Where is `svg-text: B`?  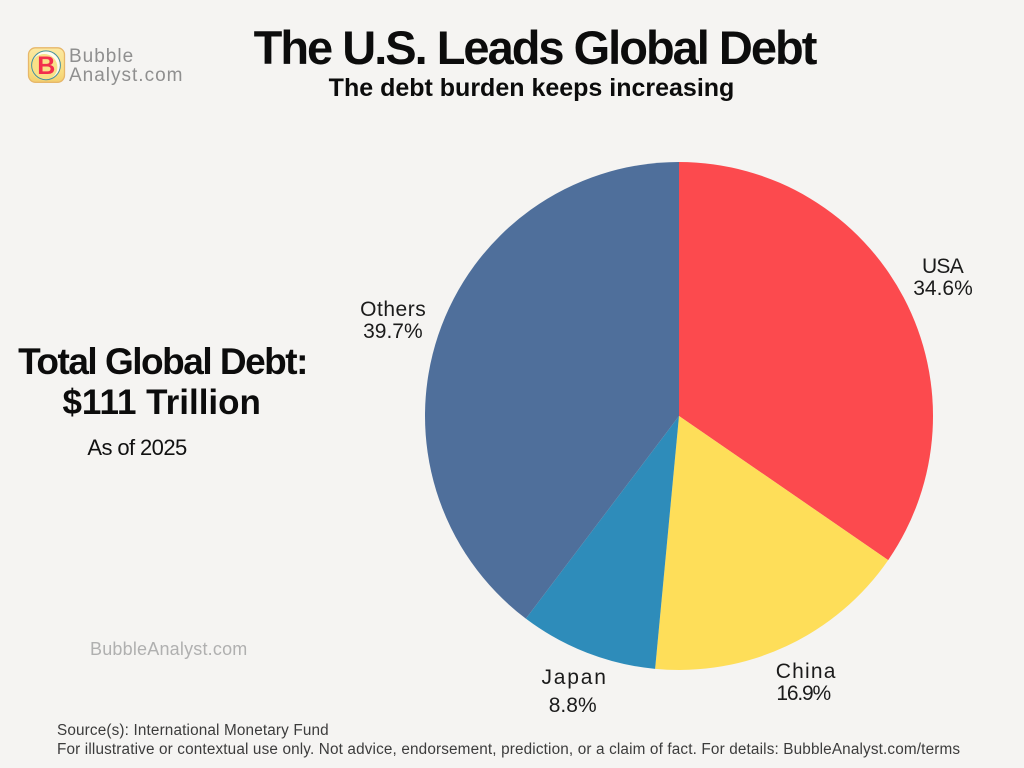 svg-text: B is located at coordinates (46, 66).